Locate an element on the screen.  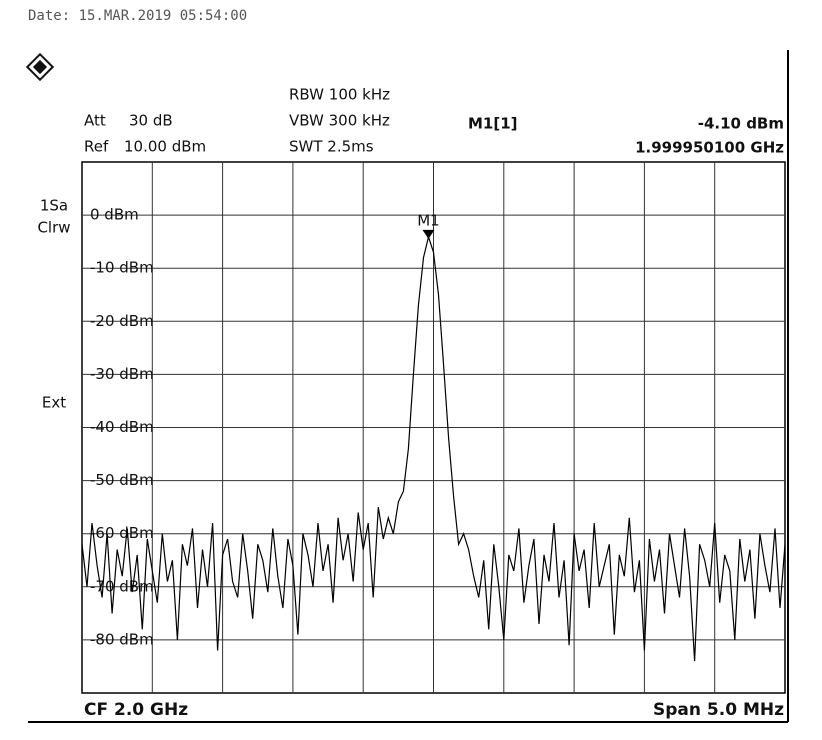
marker-label: M1 is located at coordinates (428, 220).